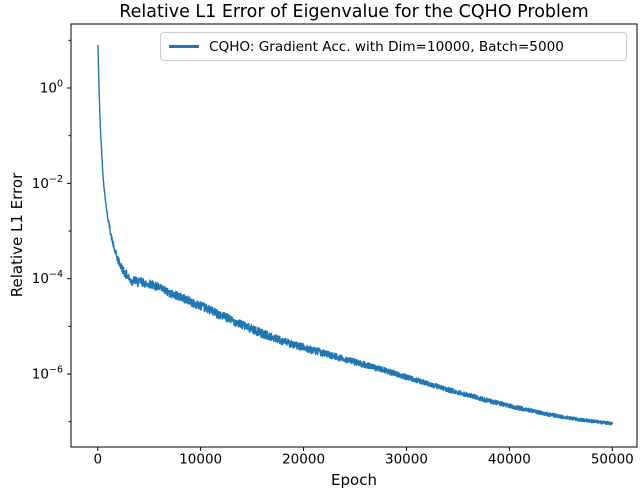 This screenshot has height=497, width=641. I want to click on y-tick-label: 10⁰, so click(51, 88).